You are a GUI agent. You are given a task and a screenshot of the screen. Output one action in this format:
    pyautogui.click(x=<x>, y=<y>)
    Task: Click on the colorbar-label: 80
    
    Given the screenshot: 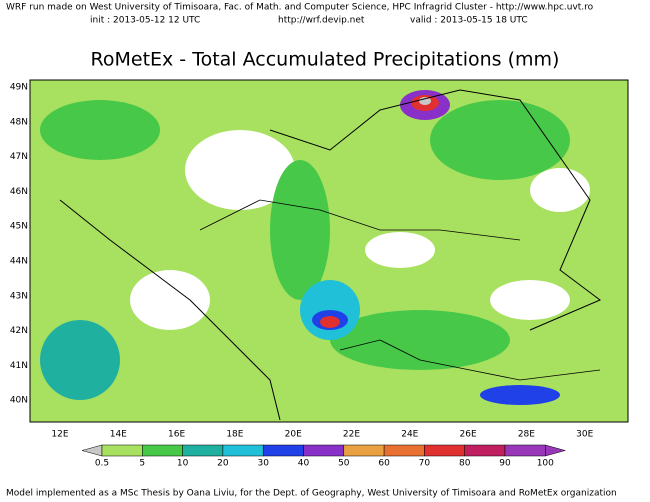 What is the action you would take?
    pyautogui.click(x=465, y=464)
    